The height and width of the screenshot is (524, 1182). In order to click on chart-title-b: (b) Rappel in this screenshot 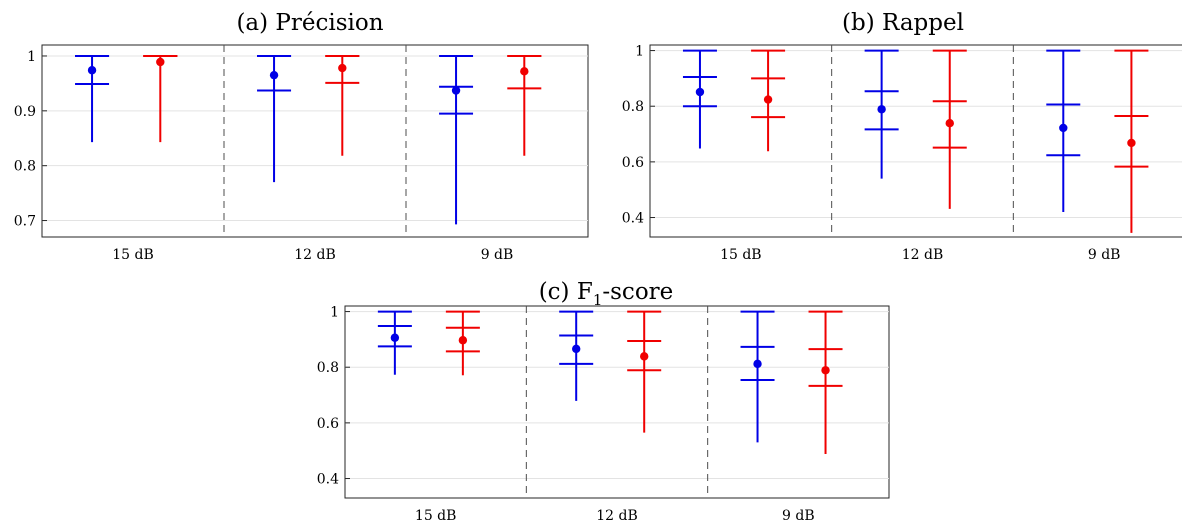, I will do `click(903, 23)`.